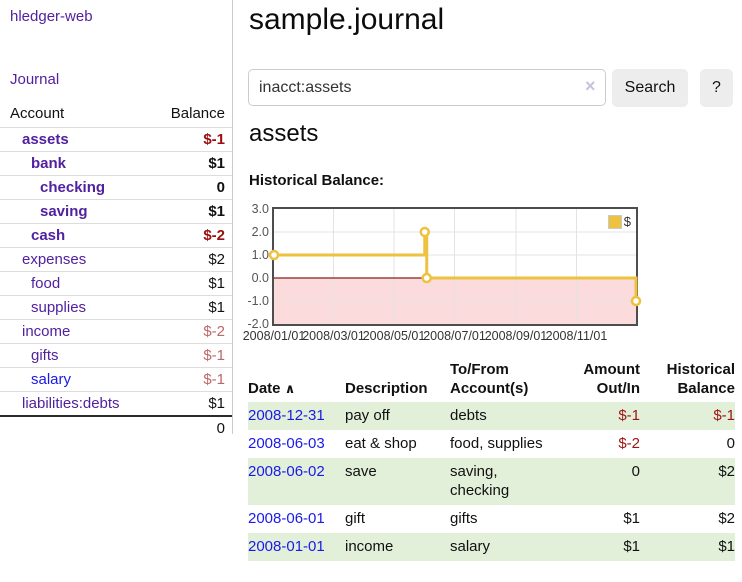 The height and width of the screenshot is (582, 742). What do you see at coordinates (257, 266) in the screenshot?
I see `chart-ylabels: 3.0 2.0 1.0 0.0 -1.0 -2.0` at bounding box center [257, 266].